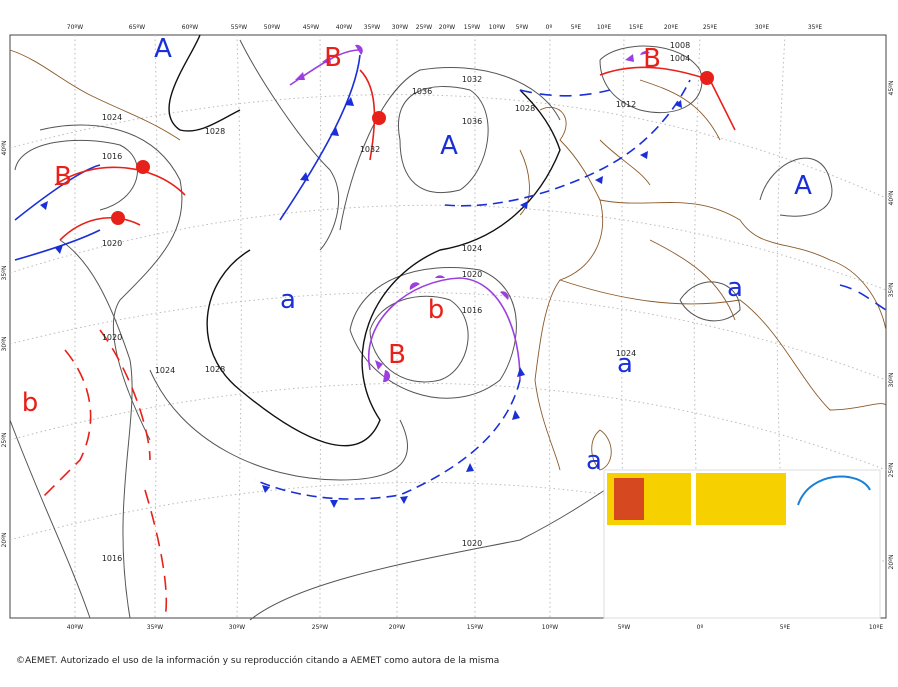  Describe the element at coordinates (710, 27) in the screenshot. I see `top-longitude: 25ºE` at that location.